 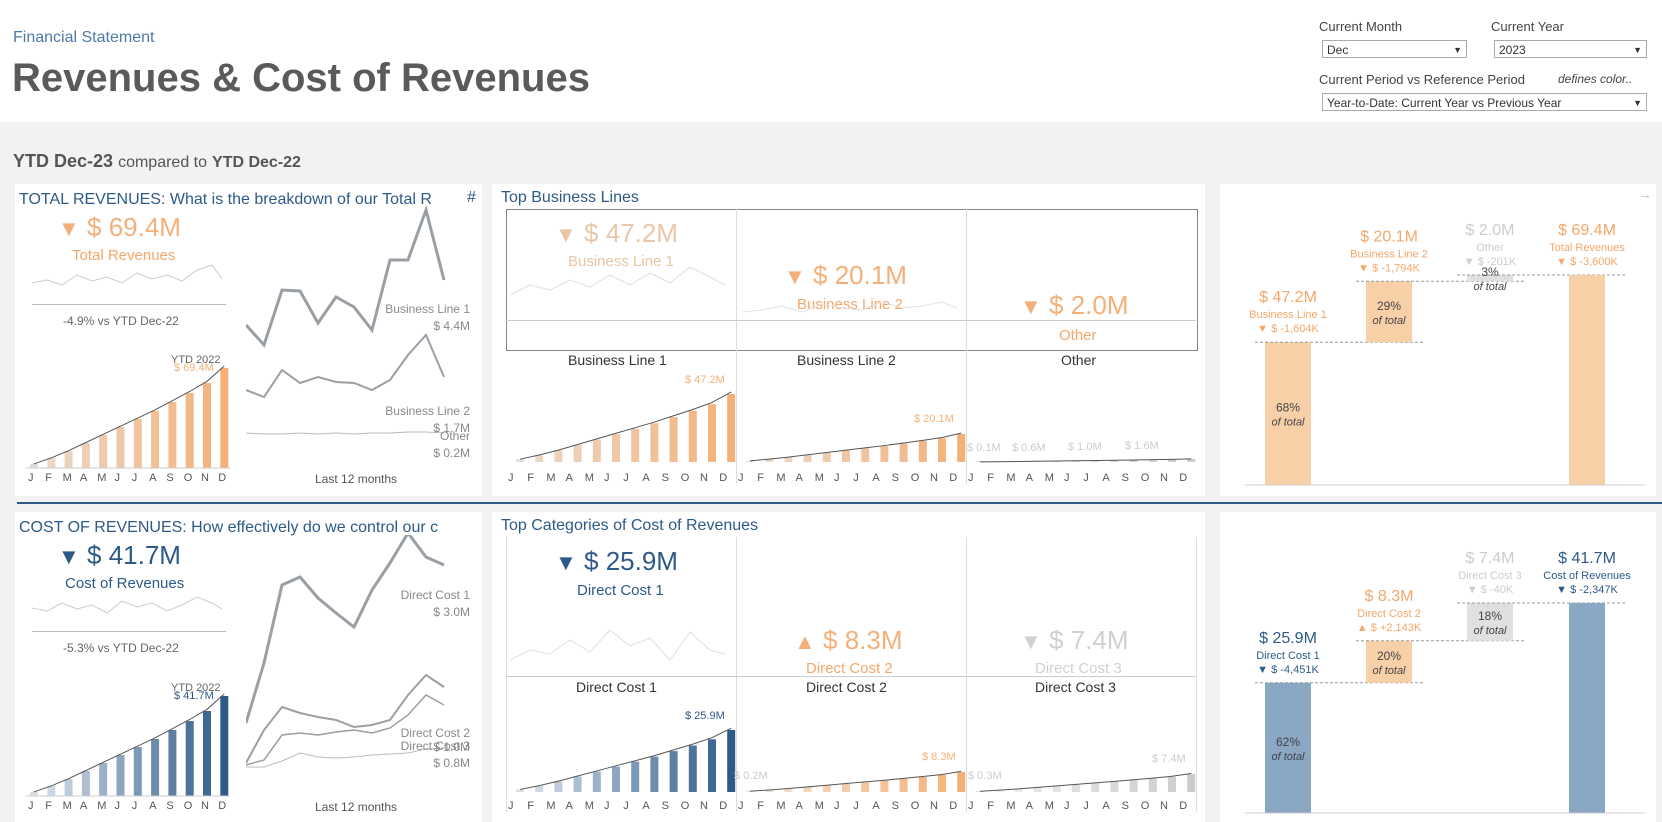 I want to click on dc3-end-label: $ 7.4M, so click(x=1169, y=759).